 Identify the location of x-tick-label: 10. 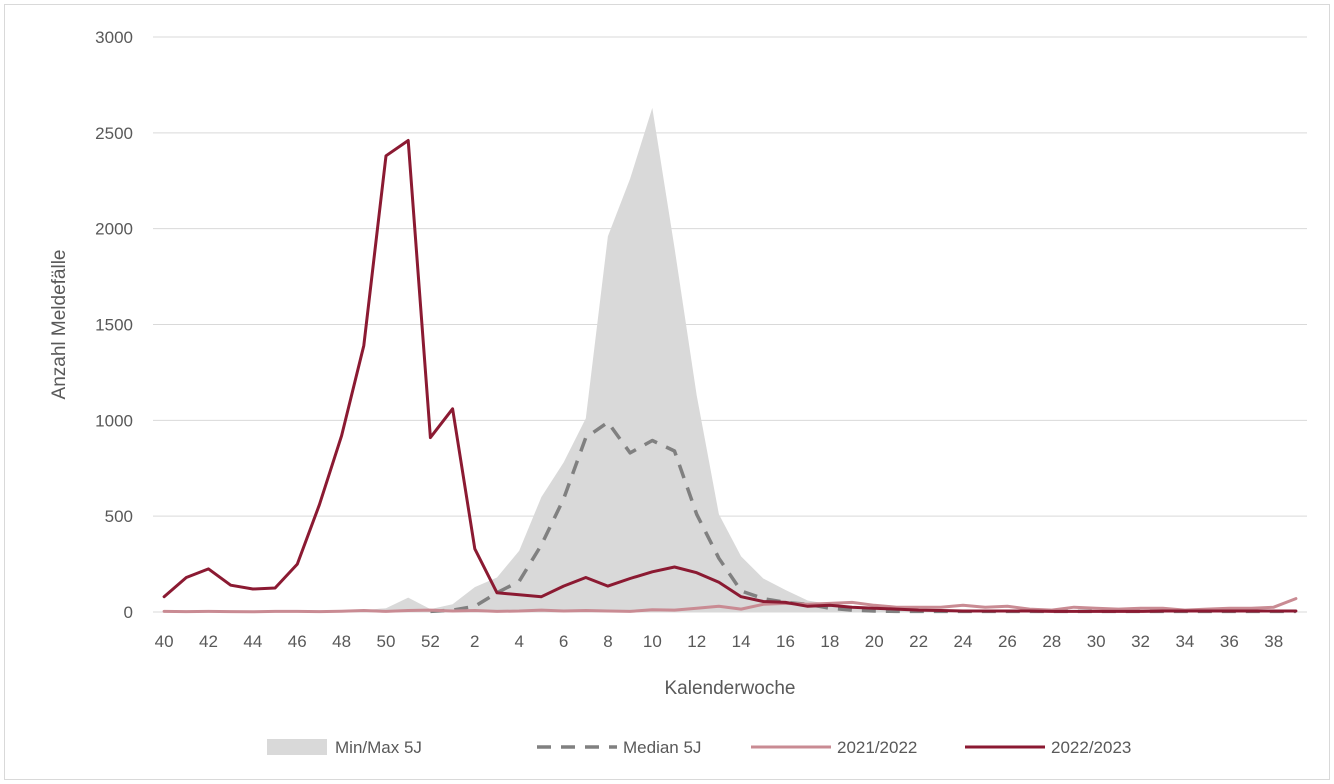
(652, 641).